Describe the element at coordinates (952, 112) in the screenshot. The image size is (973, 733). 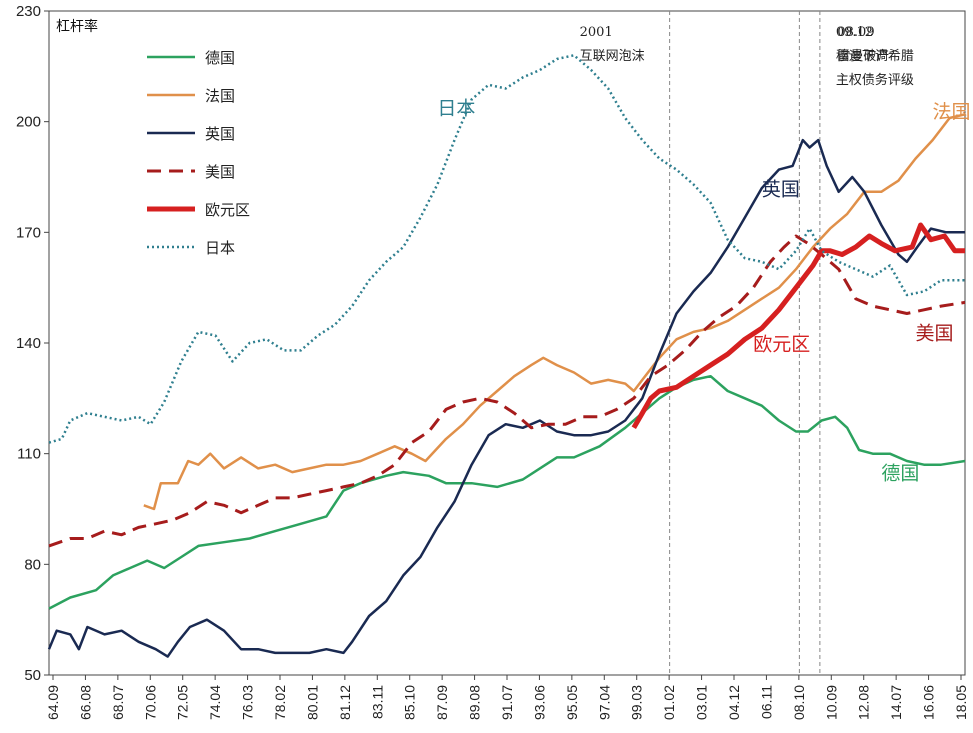
I see `series-label-法国: 法国` at that location.